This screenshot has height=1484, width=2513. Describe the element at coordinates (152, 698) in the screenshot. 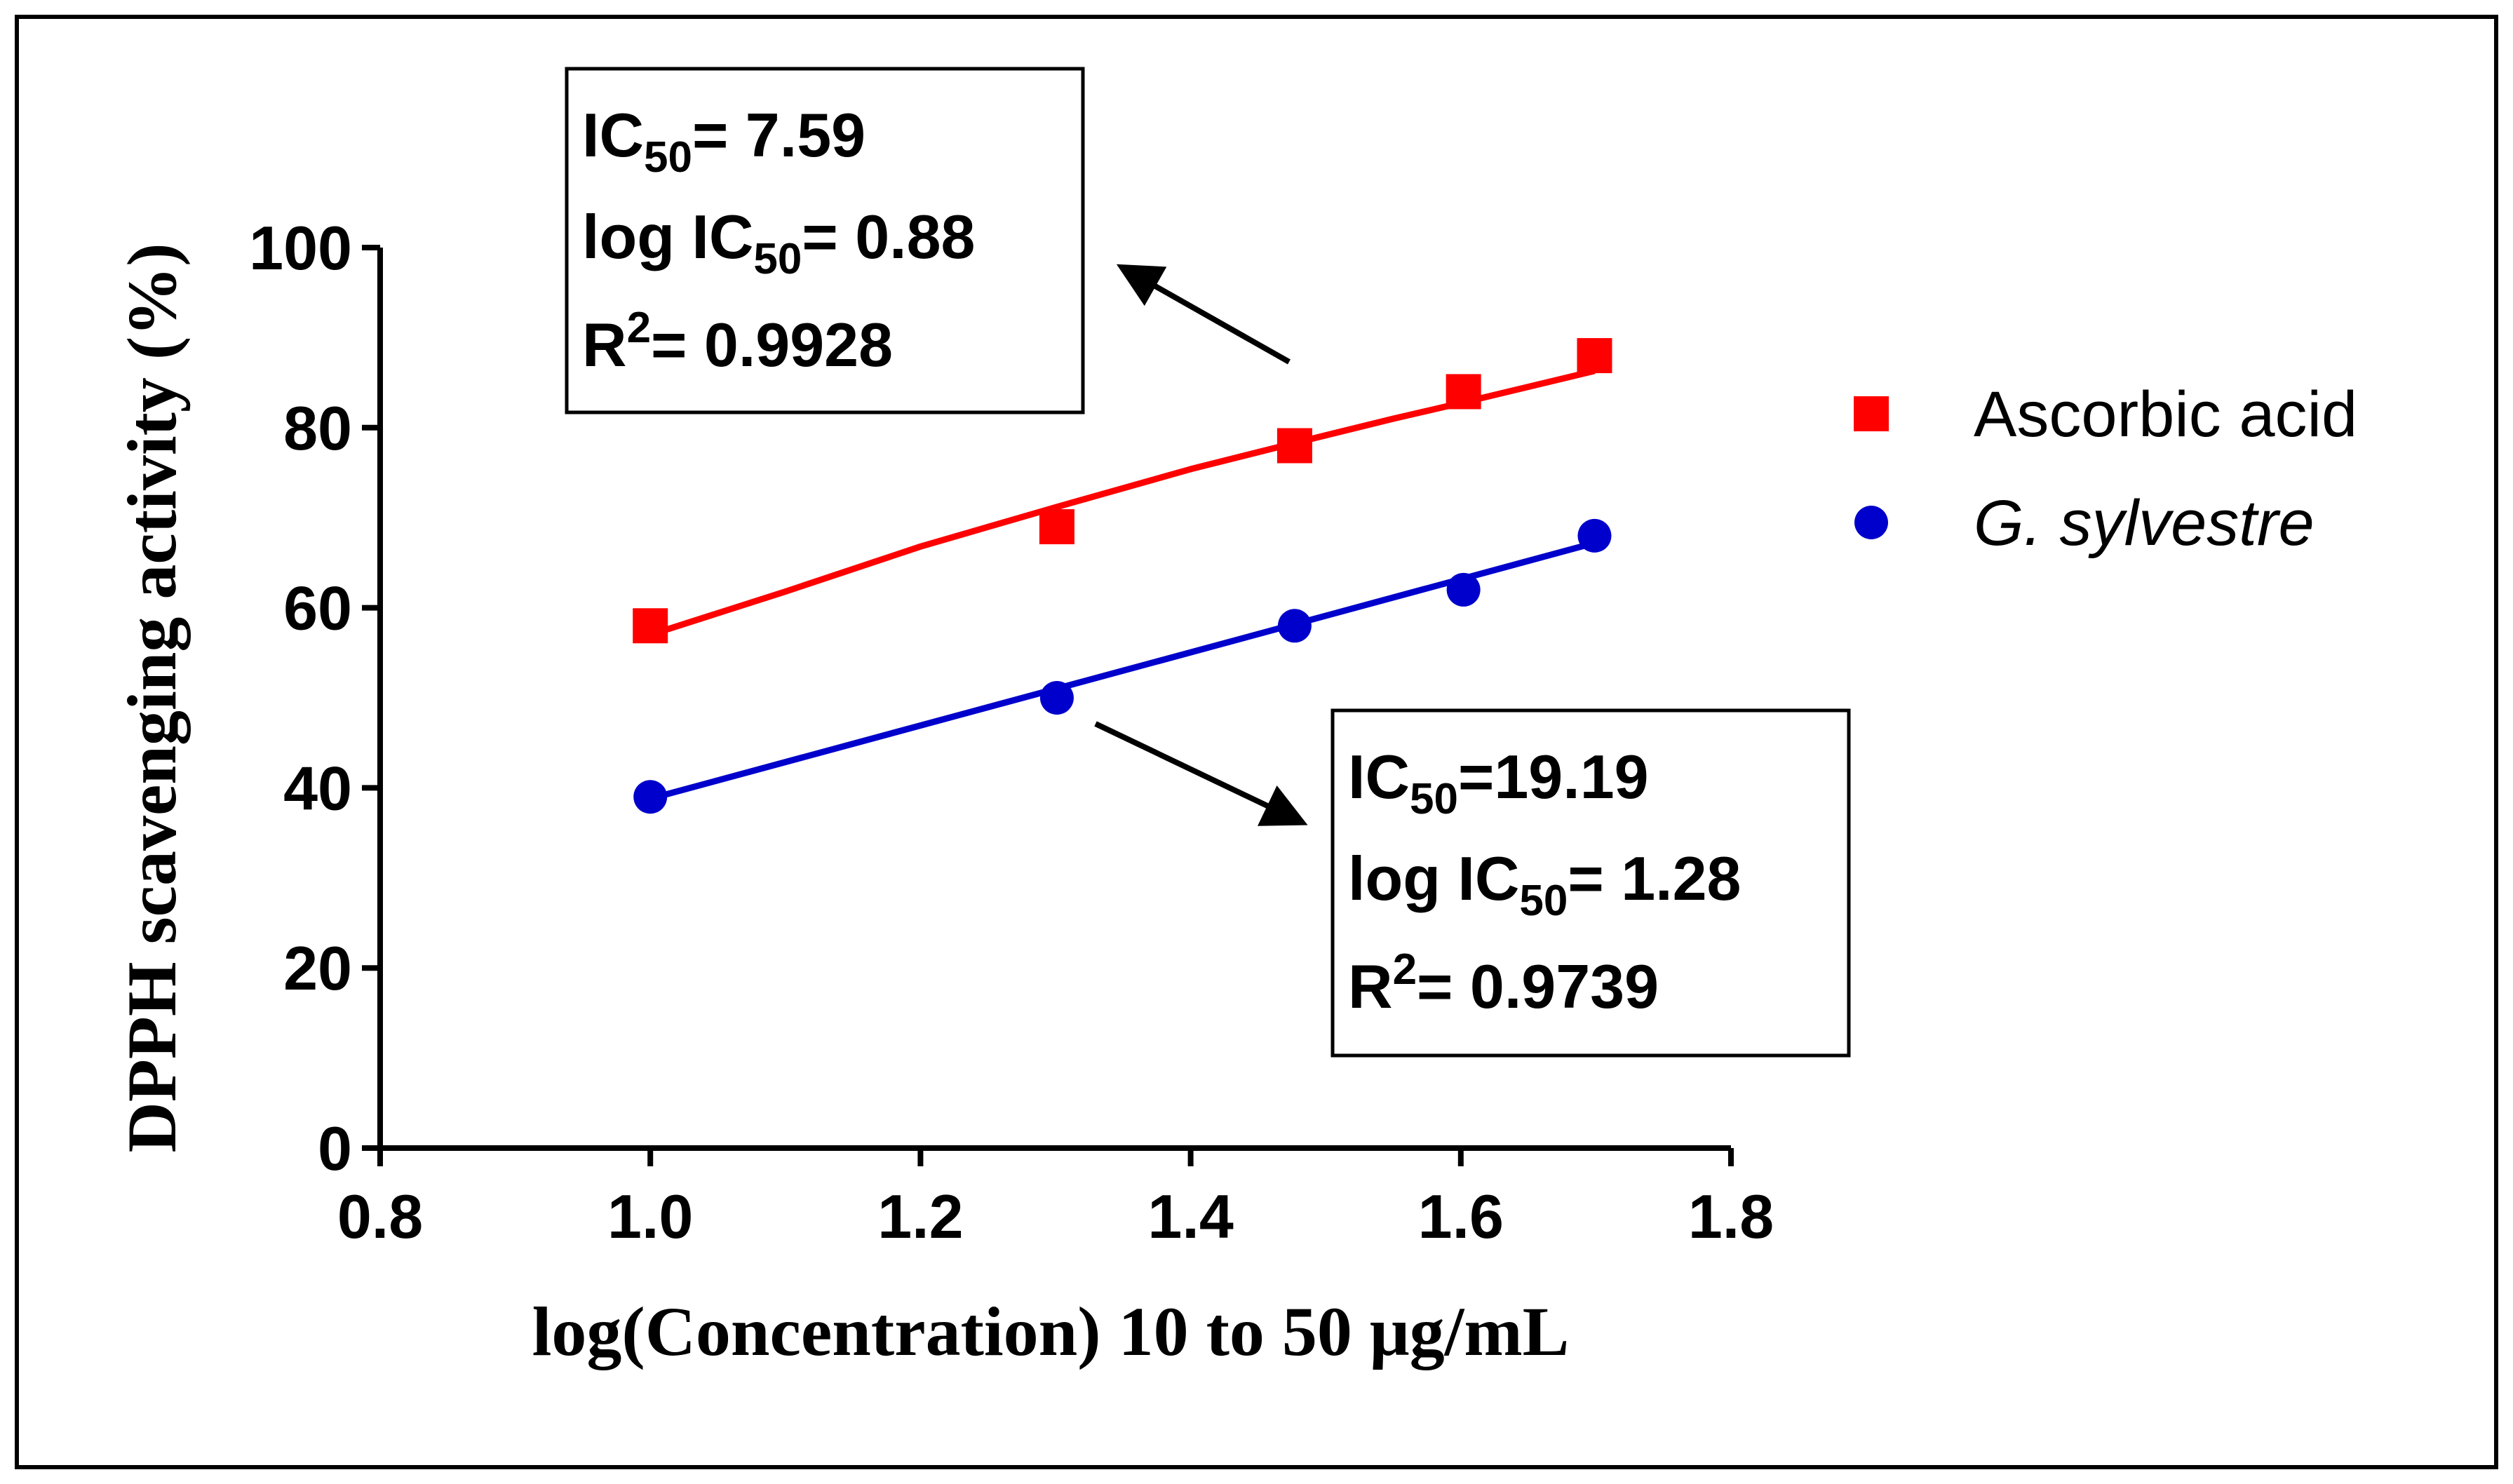

I see `y-axis-title: DPPH scavenging activity (%)` at that location.